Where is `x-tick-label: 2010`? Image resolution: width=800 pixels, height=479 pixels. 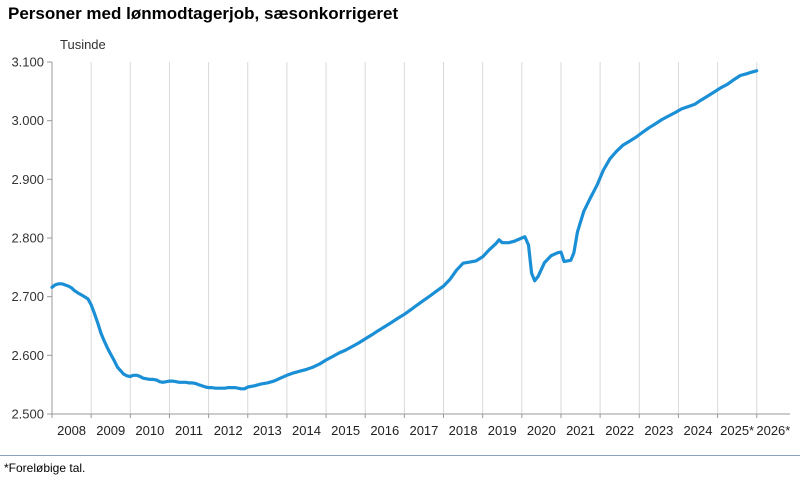
x-tick-label: 2010 is located at coordinates (149, 430).